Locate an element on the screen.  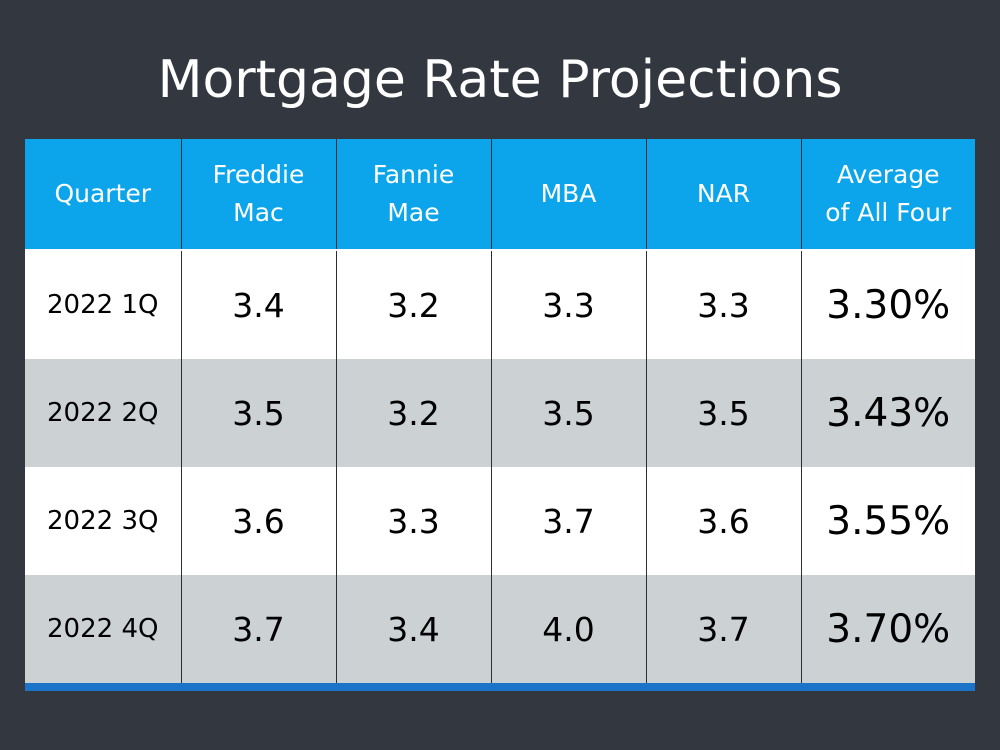
header-avg-line2: of All Four is located at coordinates (888, 212).